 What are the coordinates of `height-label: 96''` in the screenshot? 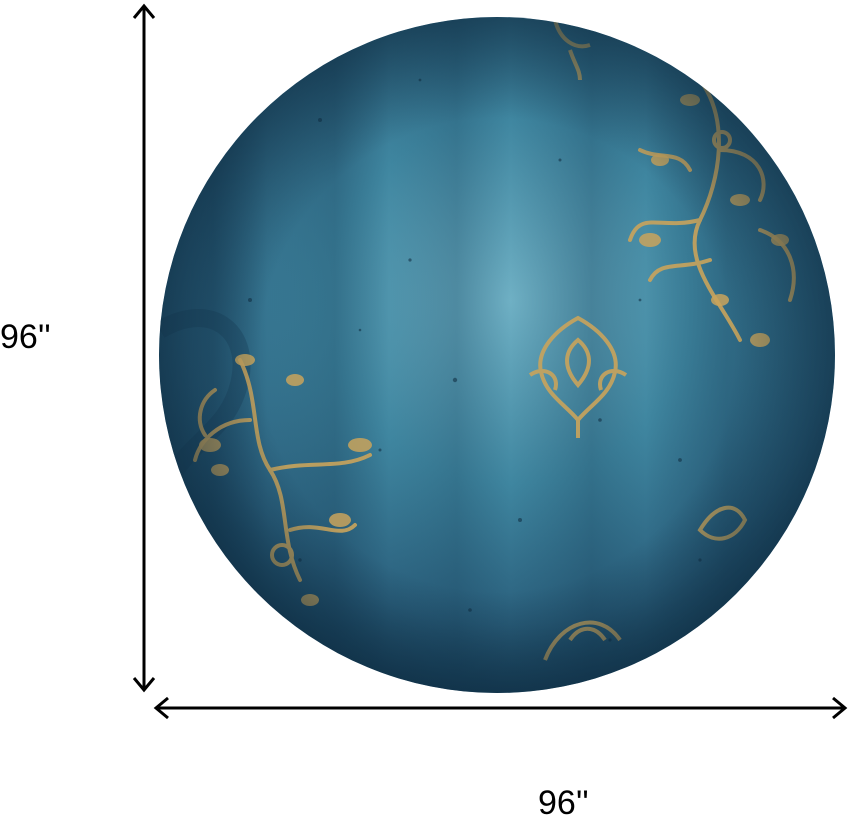 It's located at (25, 337).